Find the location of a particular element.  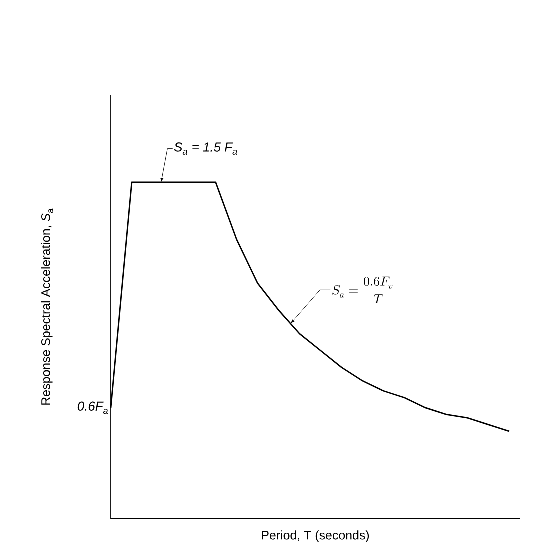

y-axis-title: Response Spectral Acceleration, S$_{a}$ is located at coordinates (47, 306).